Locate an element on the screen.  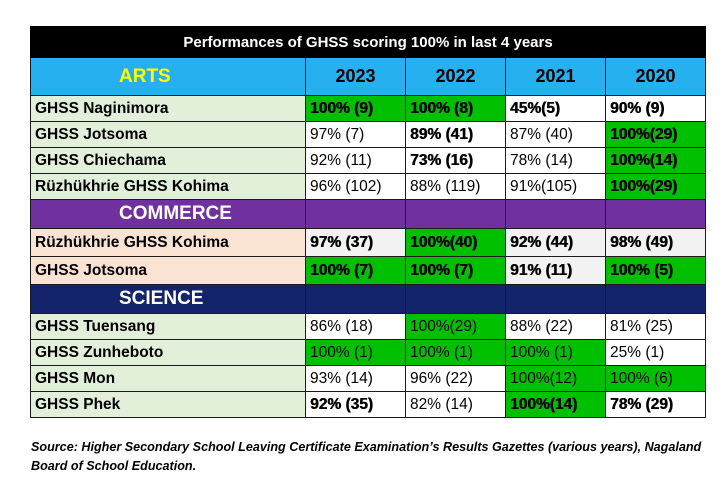
section-label-science: SCIENCE is located at coordinates (168, 299).